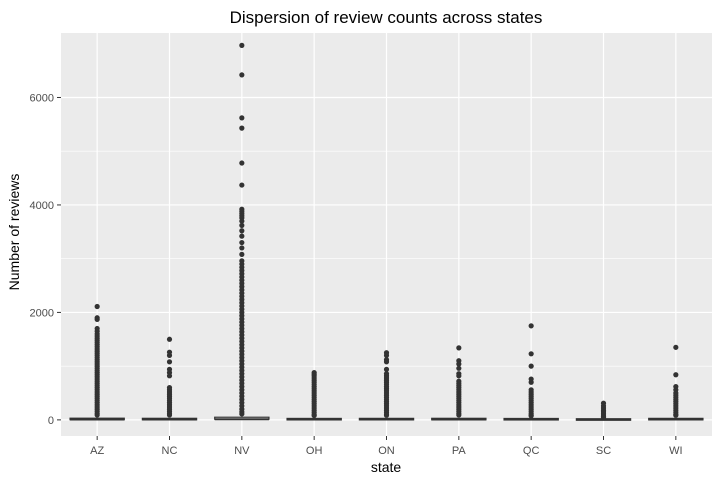 This screenshot has height=480, width=720. What do you see at coordinates (242, 451) in the screenshot?
I see `x-tick-label: NV` at bounding box center [242, 451].